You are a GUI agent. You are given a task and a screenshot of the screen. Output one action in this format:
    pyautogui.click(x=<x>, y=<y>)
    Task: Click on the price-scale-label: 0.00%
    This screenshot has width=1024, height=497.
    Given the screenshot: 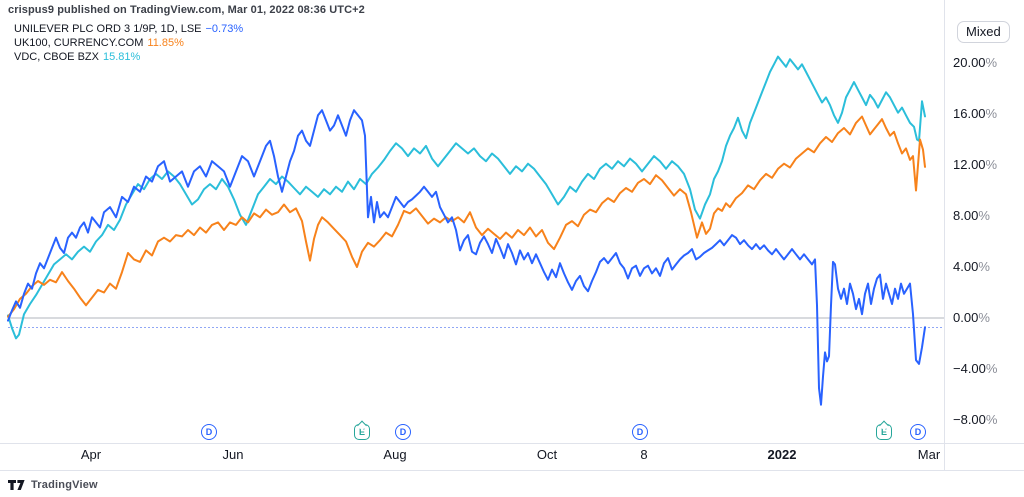 What is the action you would take?
    pyautogui.click(x=971, y=317)
    